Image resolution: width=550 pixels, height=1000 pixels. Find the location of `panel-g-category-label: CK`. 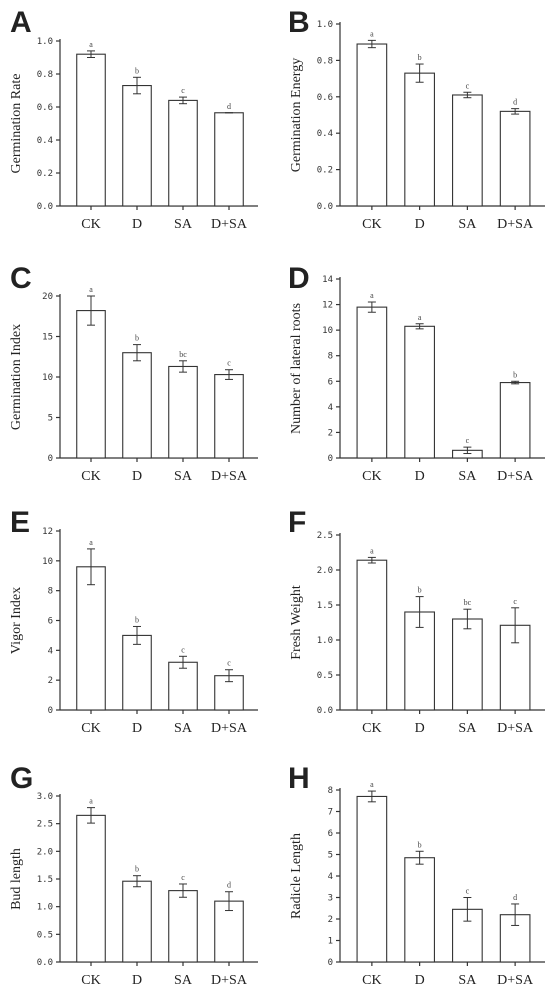

panel-g-category-label: CK is located at coordinates (90, 980).